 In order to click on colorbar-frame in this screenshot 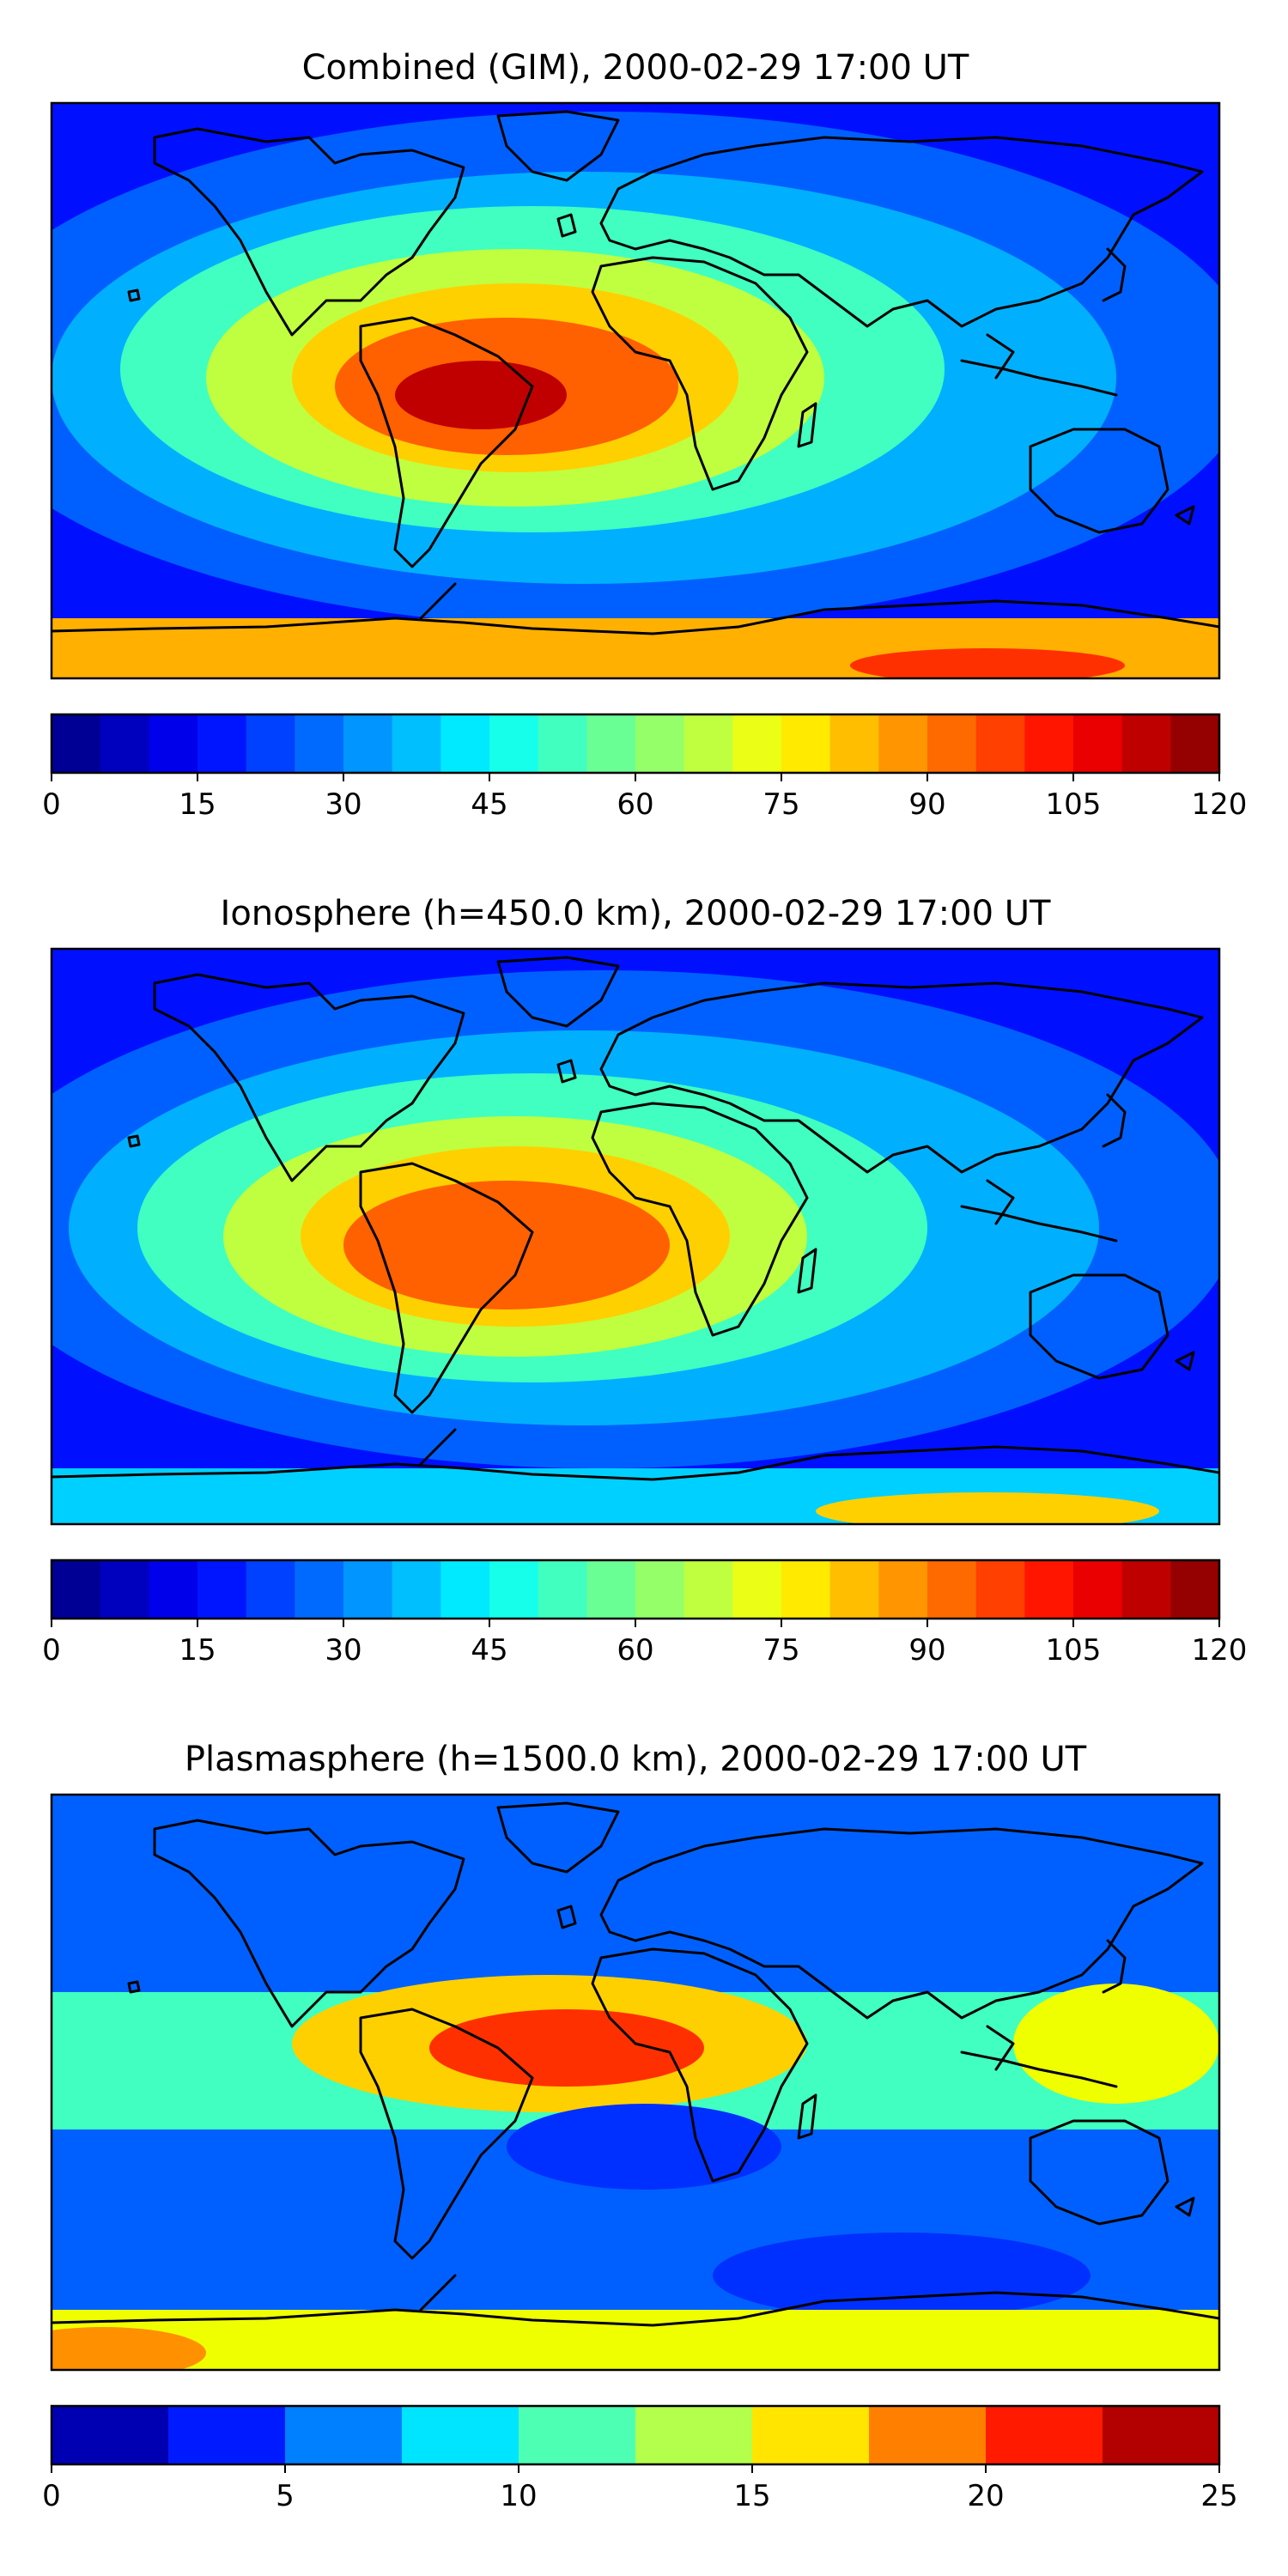, I will do `click(636, 2435)`.